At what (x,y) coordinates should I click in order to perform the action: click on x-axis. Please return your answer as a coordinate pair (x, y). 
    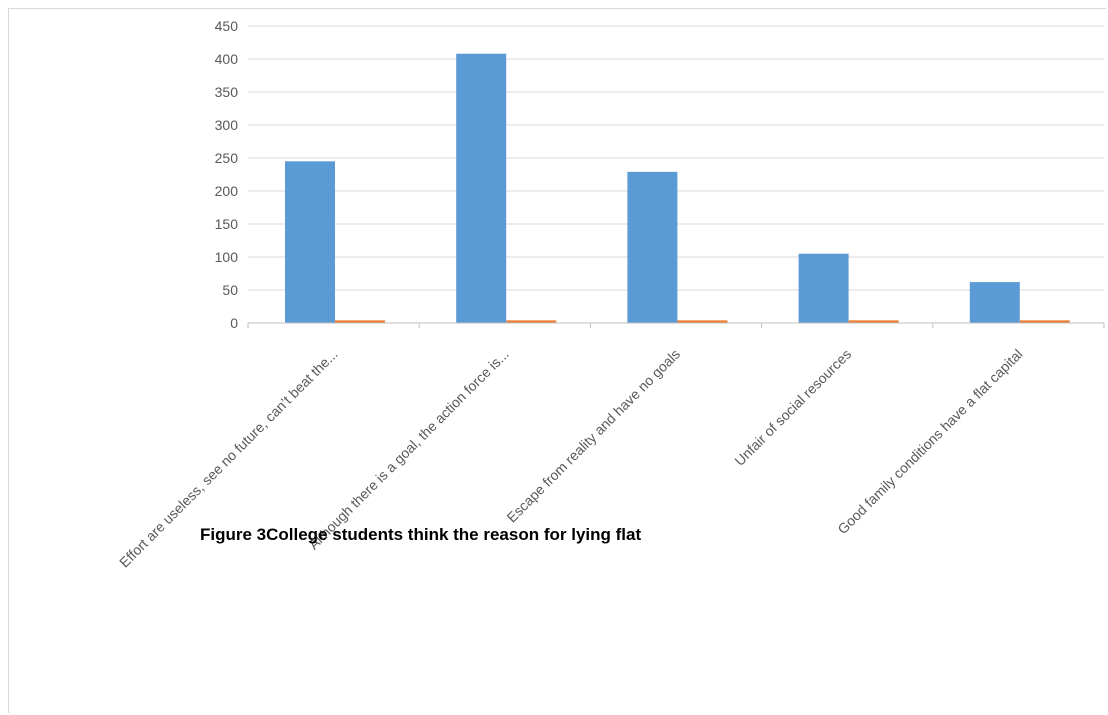
    Looking at the image, I should click on (676, 325).